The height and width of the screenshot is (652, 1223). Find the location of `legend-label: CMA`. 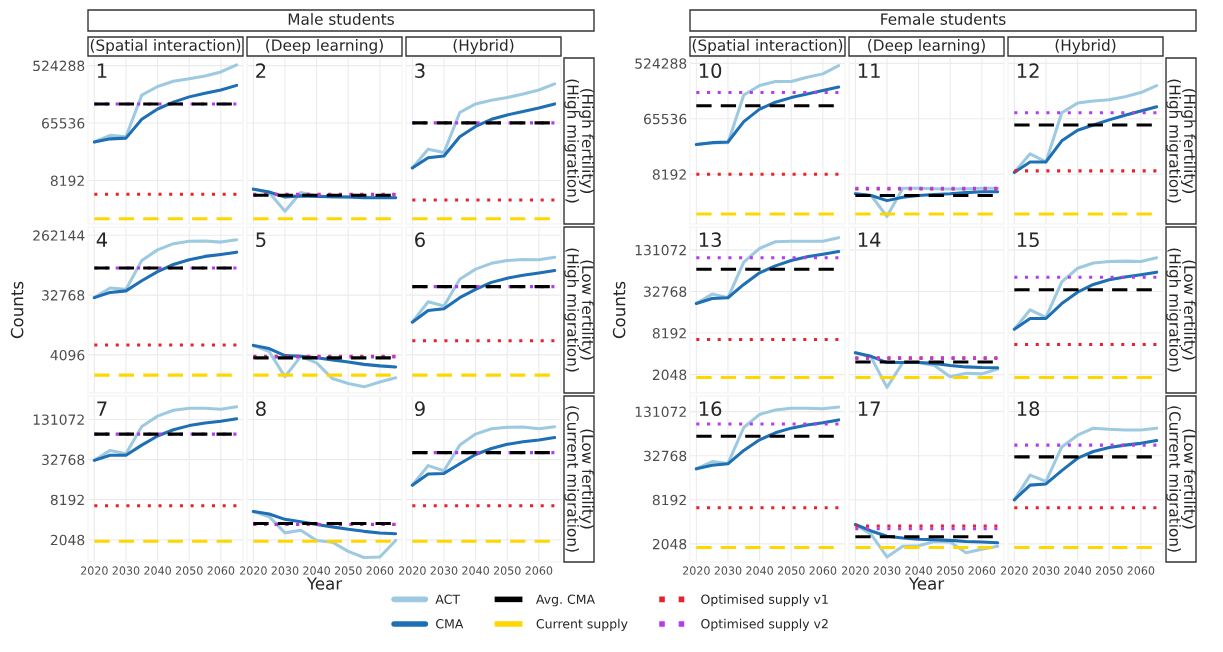

legend-label: CMA is located at coordinates (450, 624).